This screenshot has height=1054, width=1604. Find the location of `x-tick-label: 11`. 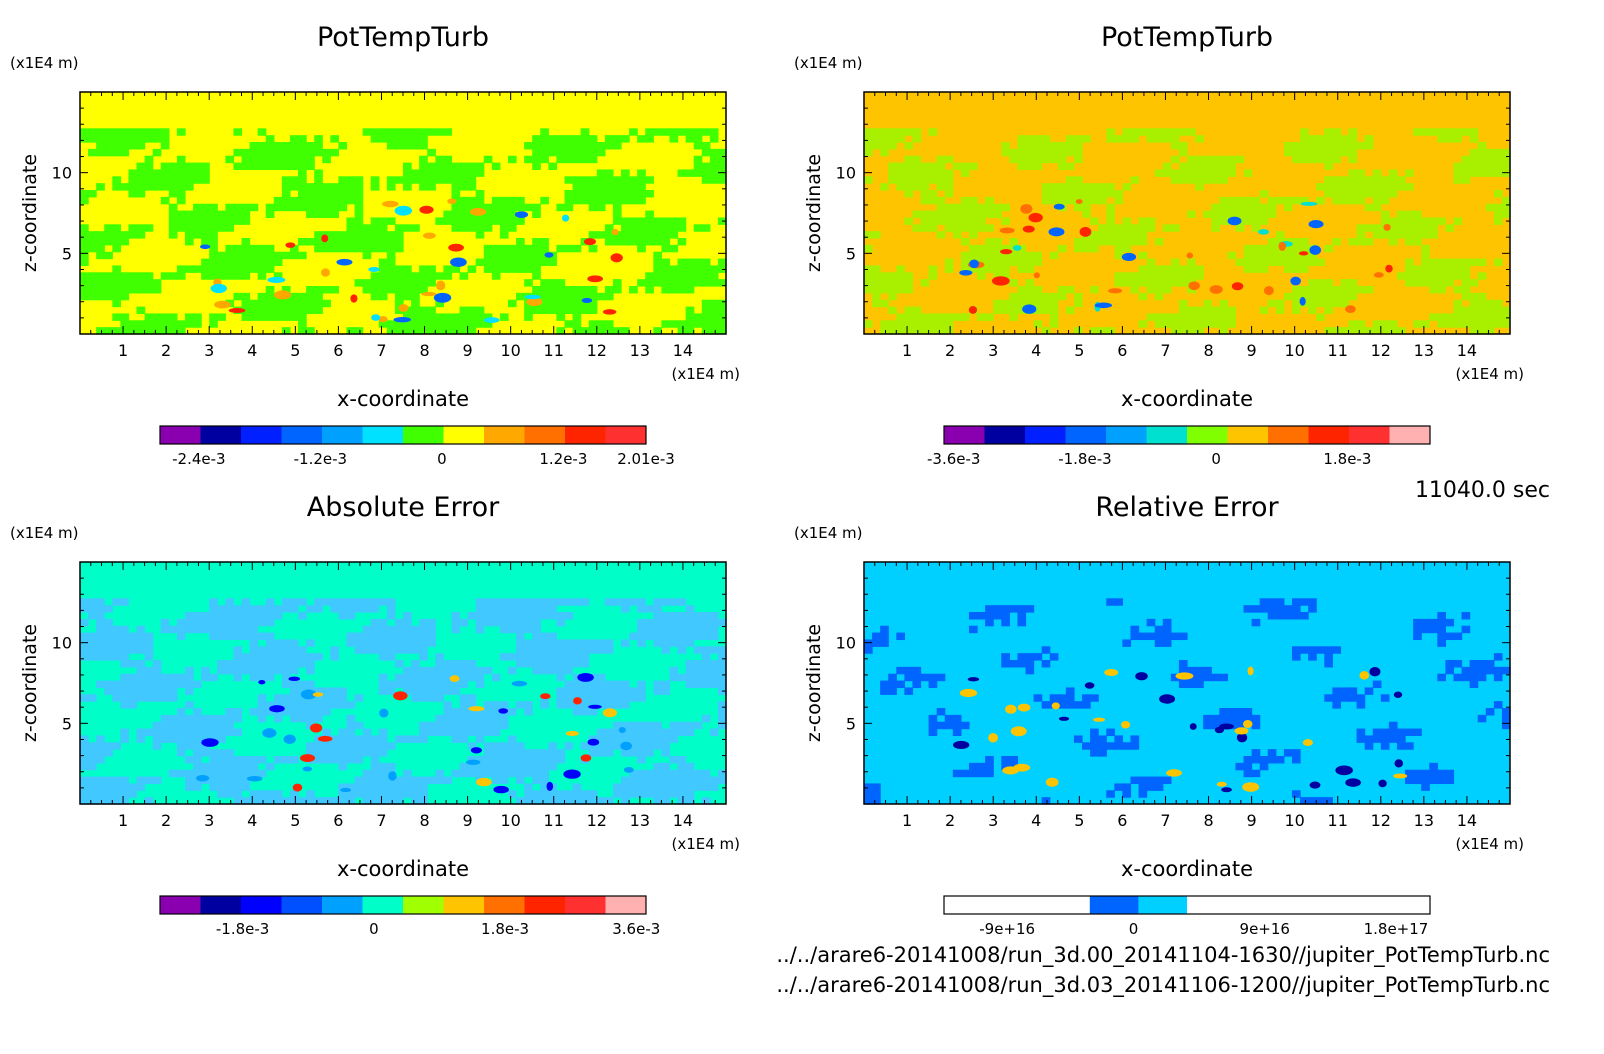

x-tick-label: 11 is located at coordinates (1338, 820).